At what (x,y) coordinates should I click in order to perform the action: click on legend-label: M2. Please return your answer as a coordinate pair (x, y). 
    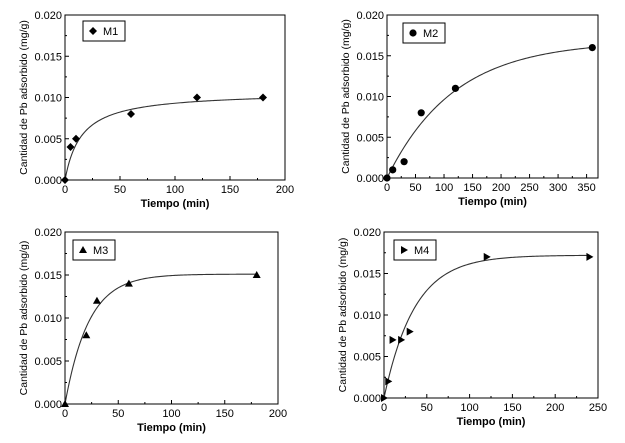
    Looking at the image, I should click on (430, 34).